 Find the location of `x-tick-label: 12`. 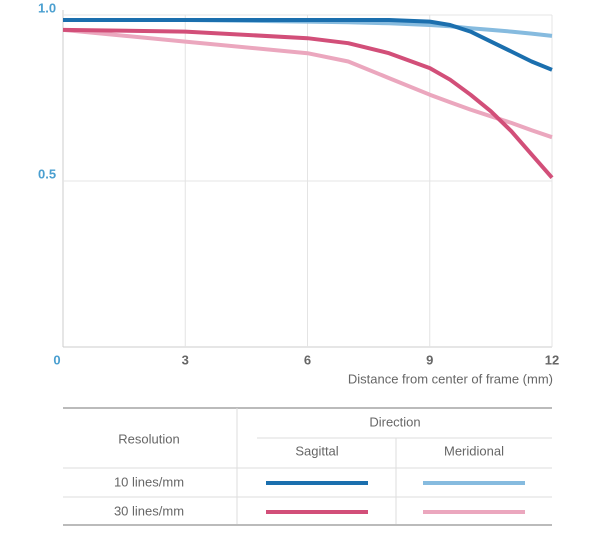

x-tick-label: 12 is located at coordinates (552, 359).